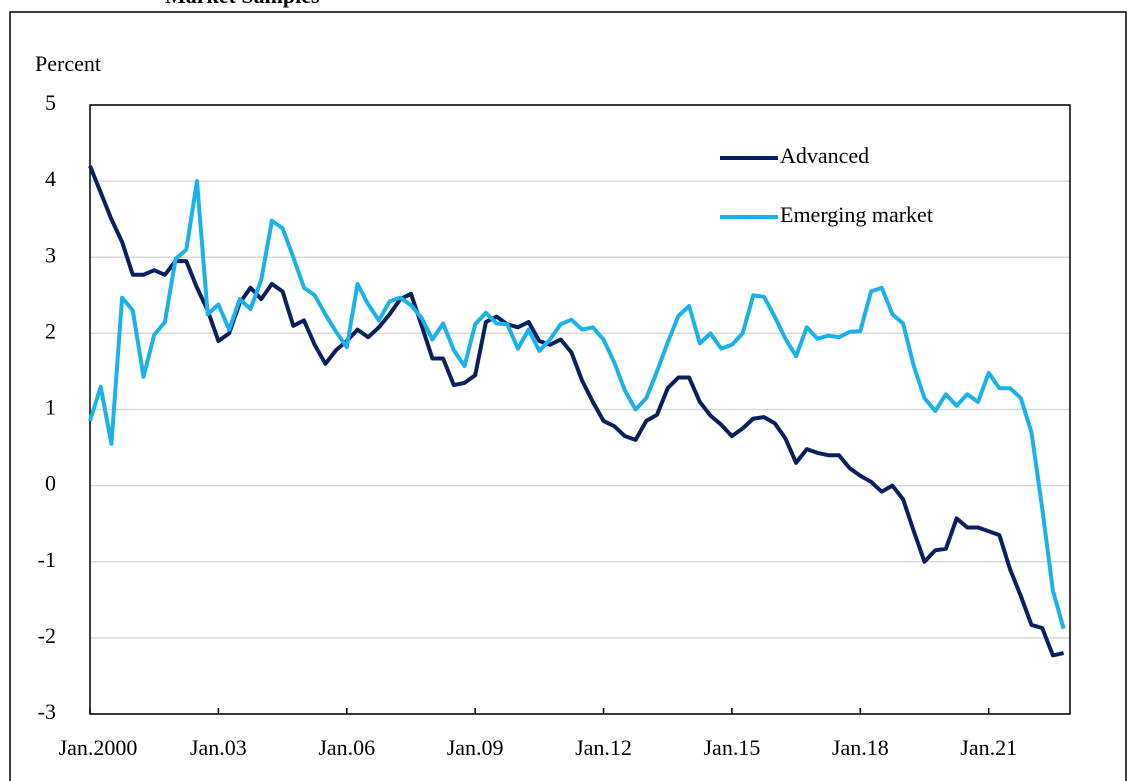  Describe the element at coordinates (603, 747) in the screenshot. I see `x-tick-label: Jan.12` at that location.